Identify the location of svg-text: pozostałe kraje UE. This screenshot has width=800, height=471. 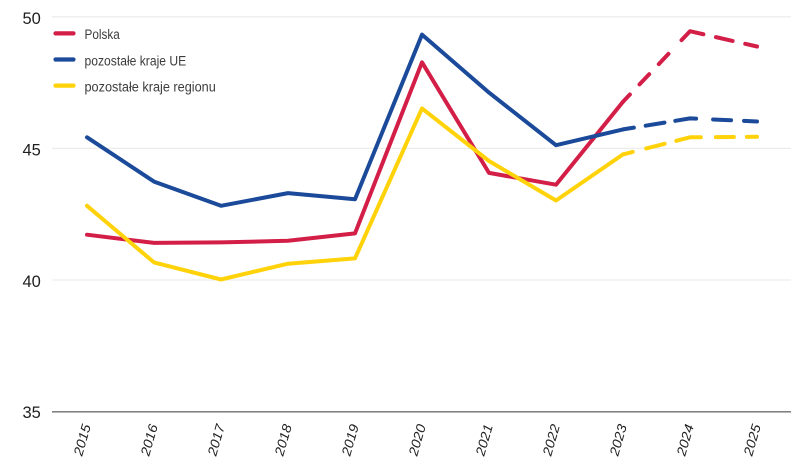
(136, 61).